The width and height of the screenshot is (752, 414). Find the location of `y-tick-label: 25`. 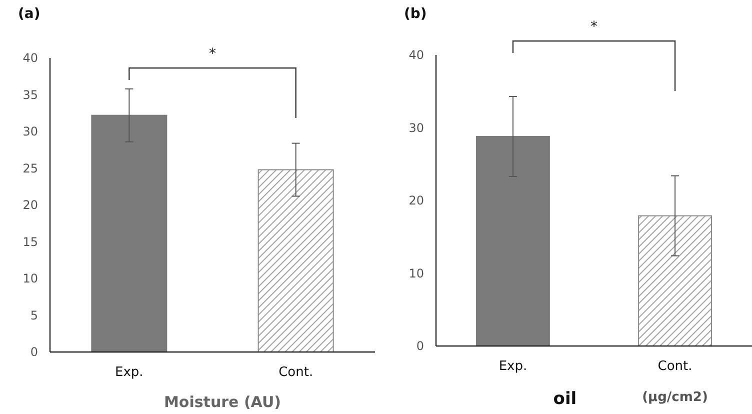

y-tick-label: 25 is located at coordinates (30, 168).